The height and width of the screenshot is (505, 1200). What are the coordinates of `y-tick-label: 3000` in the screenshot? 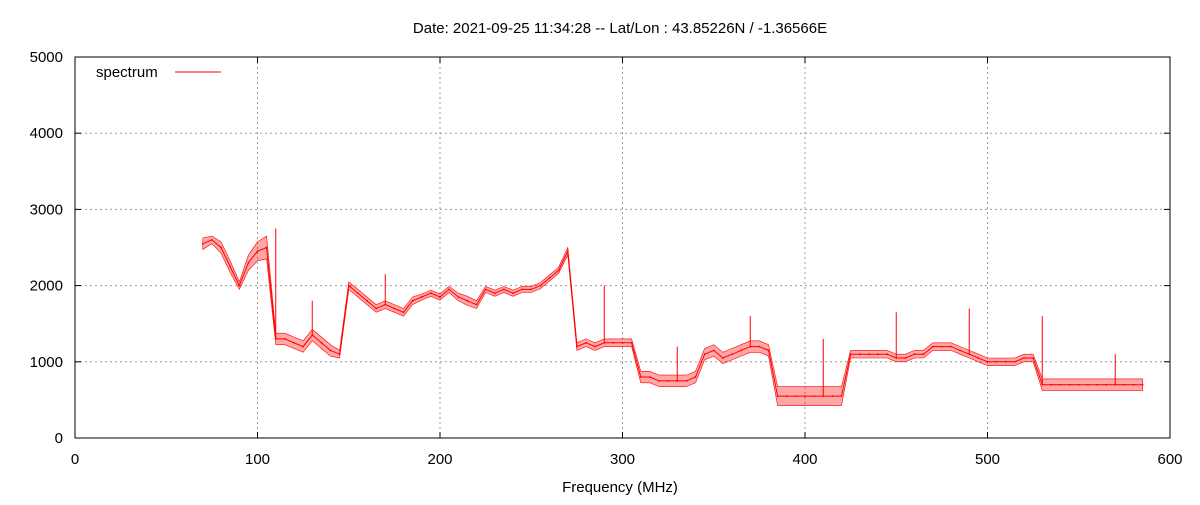 It's located at (46, 209).